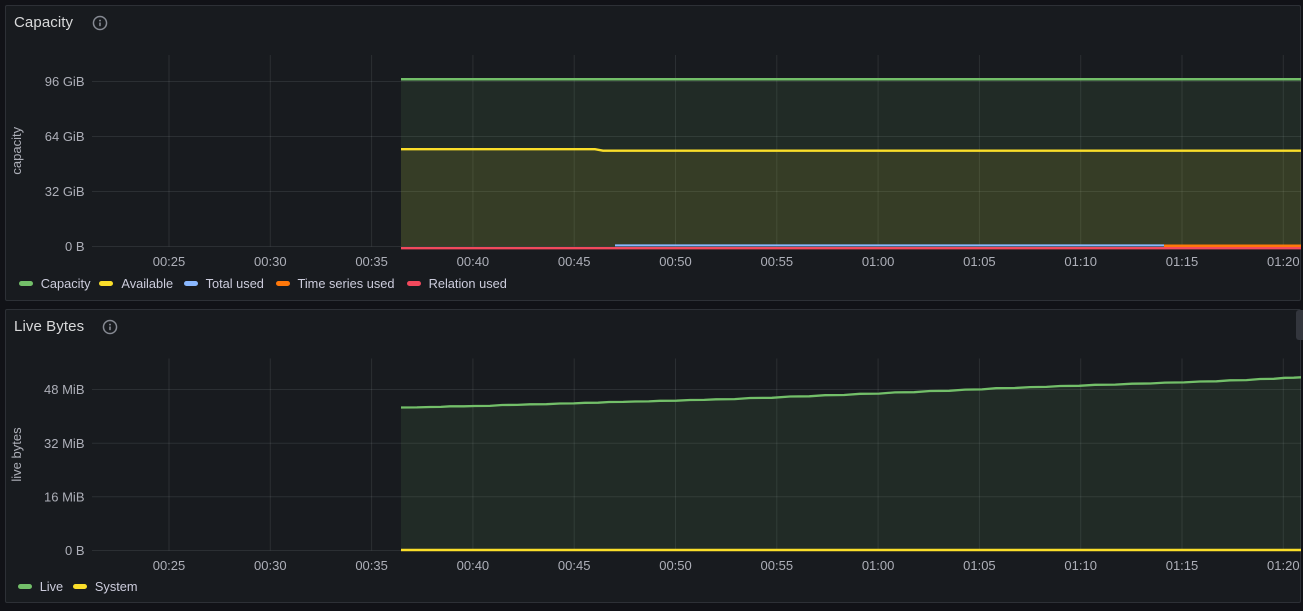 Image resolution: width=1303 pixels, height=611 pixels. What do you see at coordinates (16, 150) in the screenshot?
I see `svg-text: capacity` at bounding box center [16, 150].